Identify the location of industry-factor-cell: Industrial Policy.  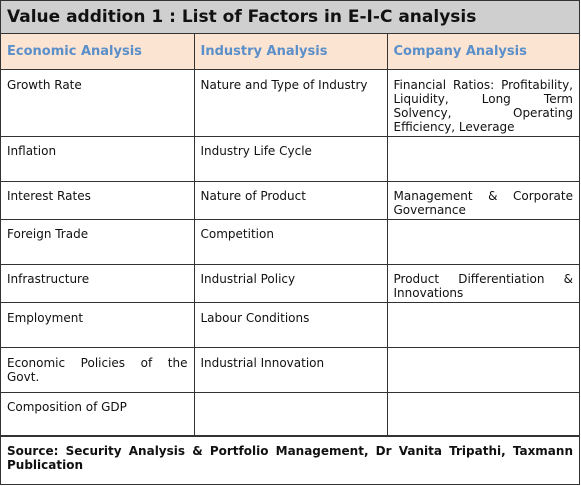
(290, 283).